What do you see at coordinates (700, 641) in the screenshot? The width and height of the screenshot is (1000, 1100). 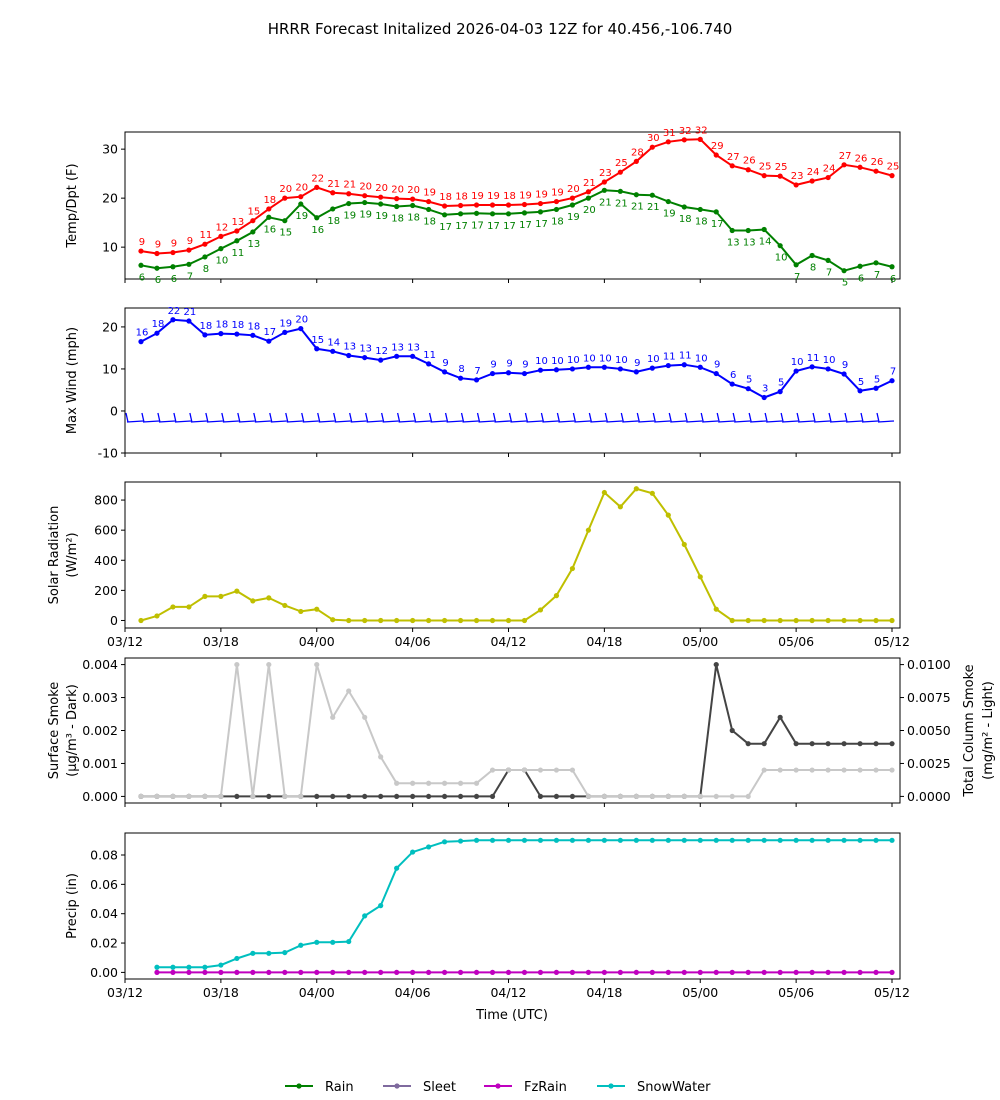 I see `x-tick-label: 05/00` at bounding box center [700, 641].